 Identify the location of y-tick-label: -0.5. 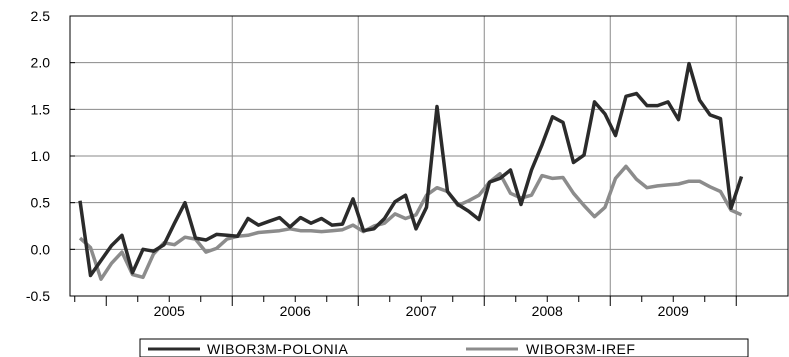
(38, 296).